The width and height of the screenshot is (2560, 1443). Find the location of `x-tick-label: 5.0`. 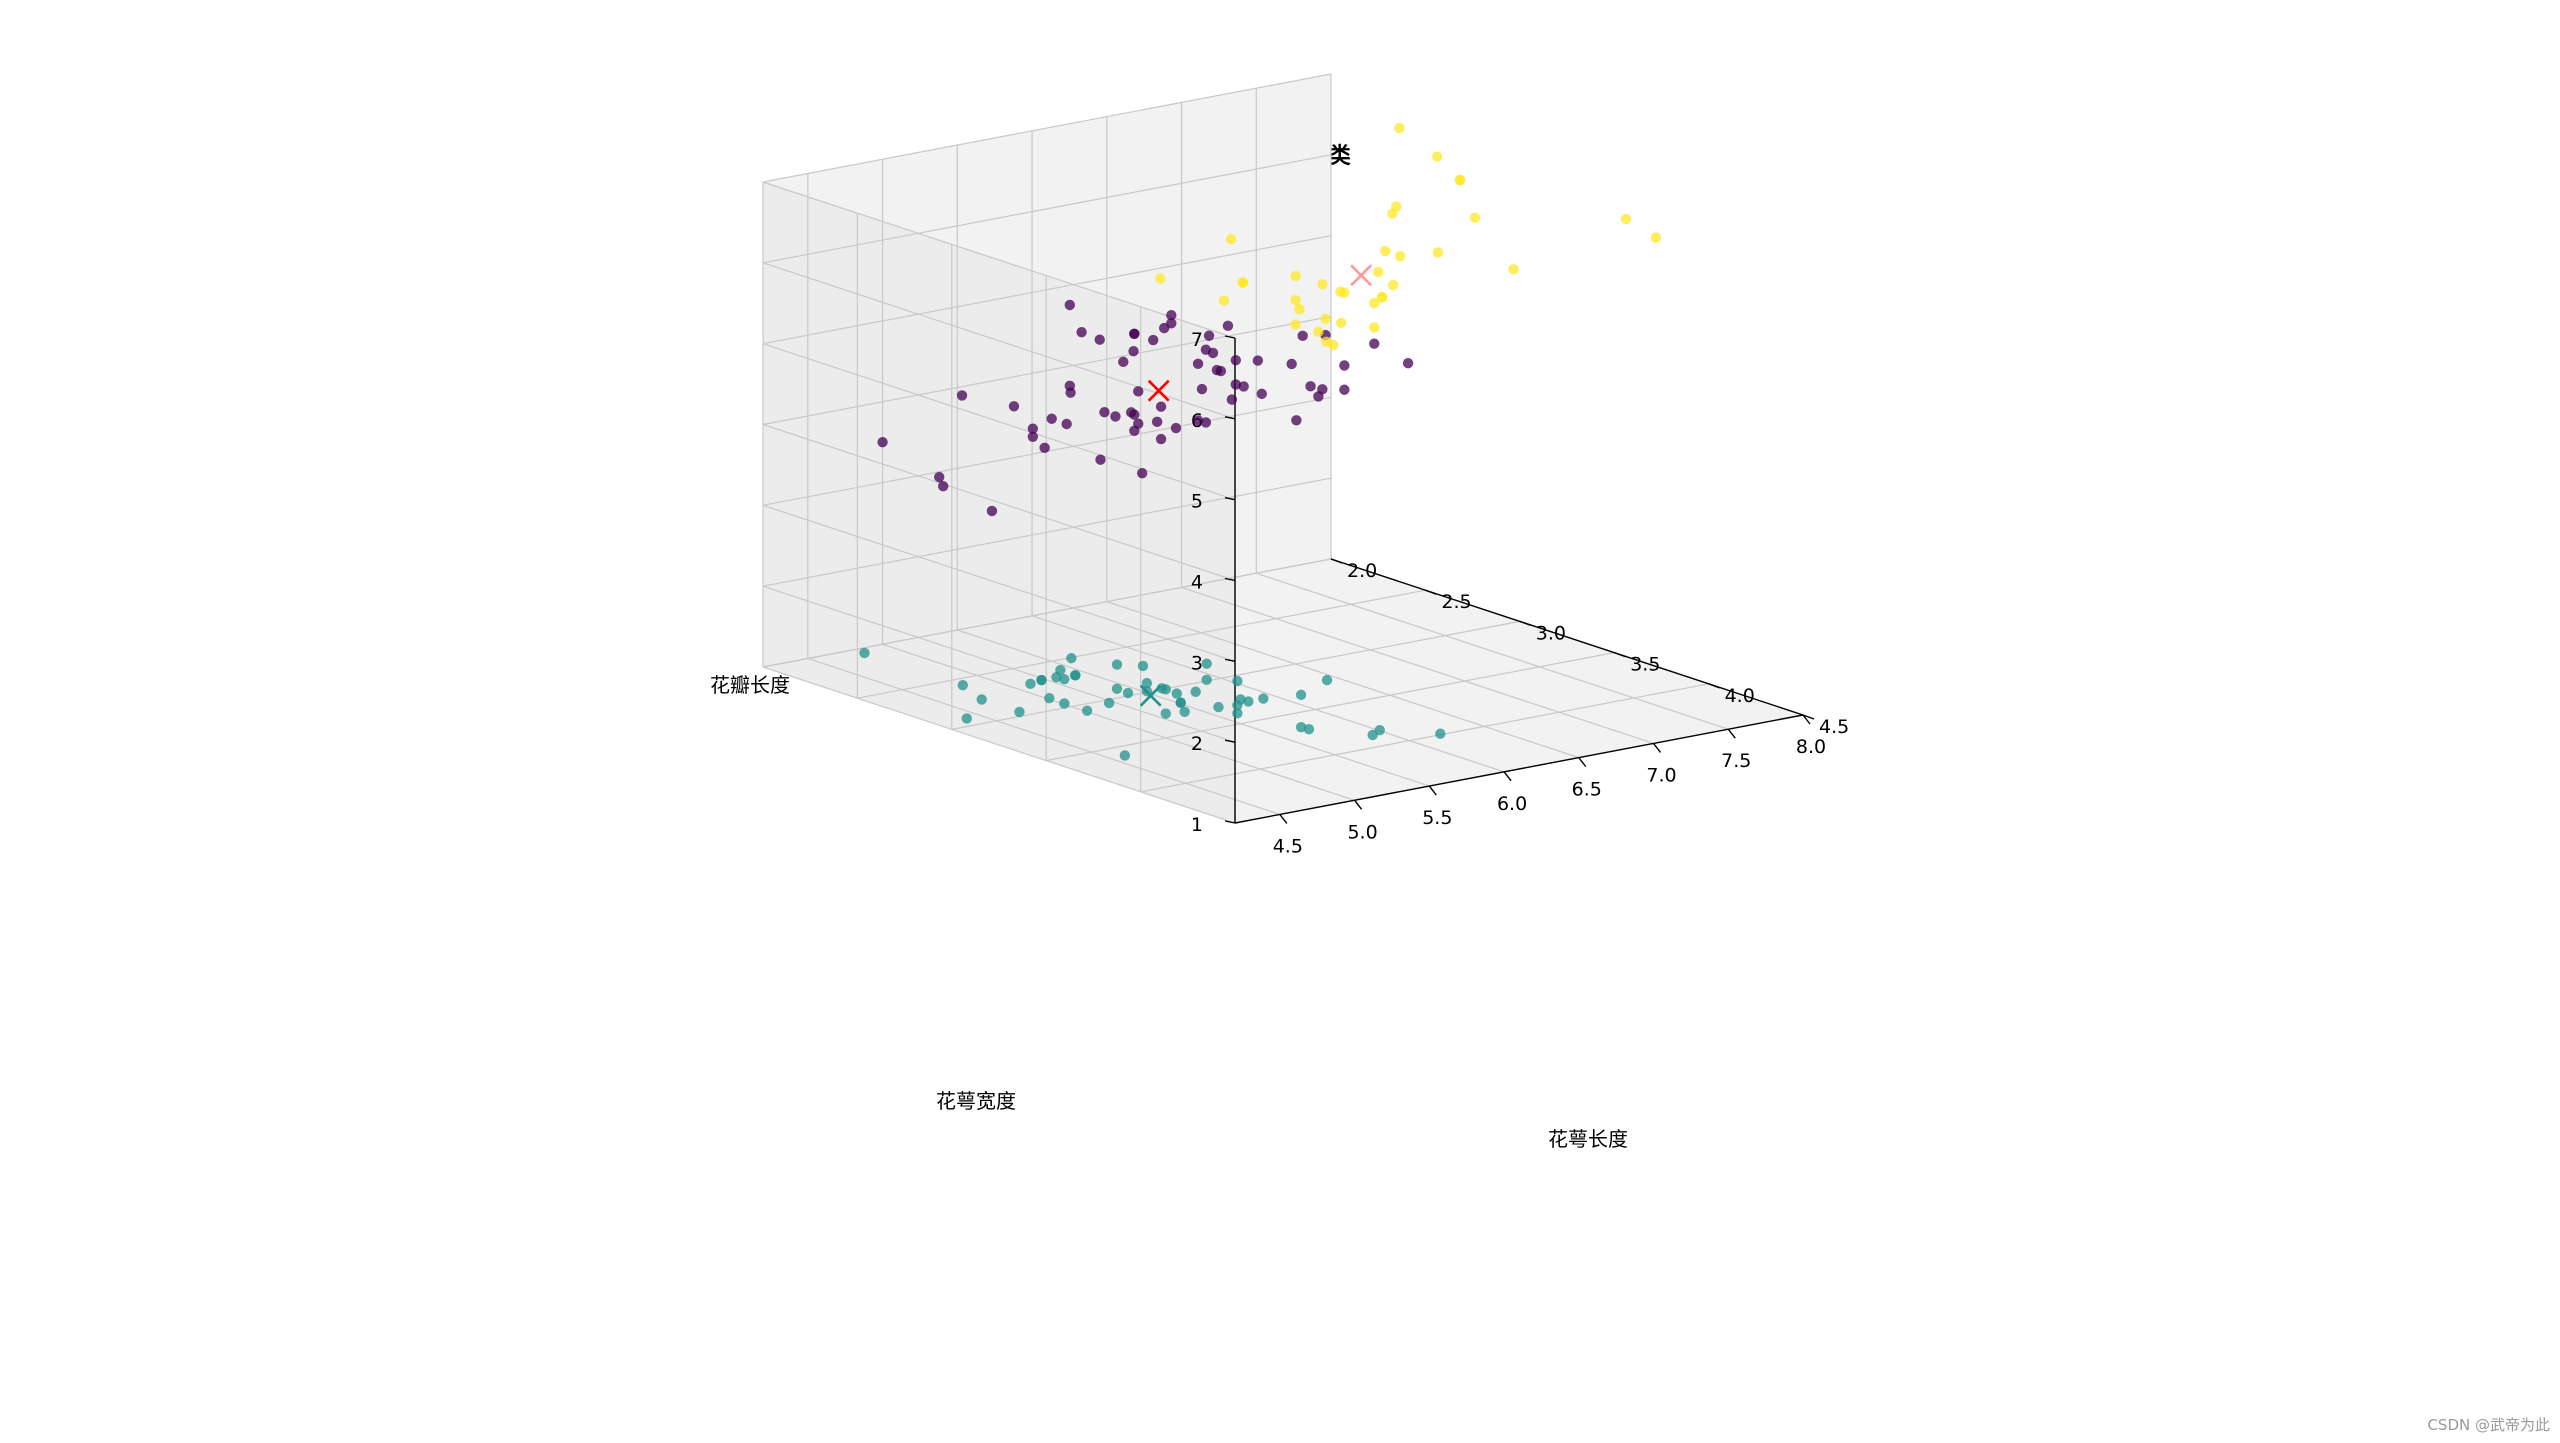

x-tick-label: 5.0 is located at coordinates (1362, 832).